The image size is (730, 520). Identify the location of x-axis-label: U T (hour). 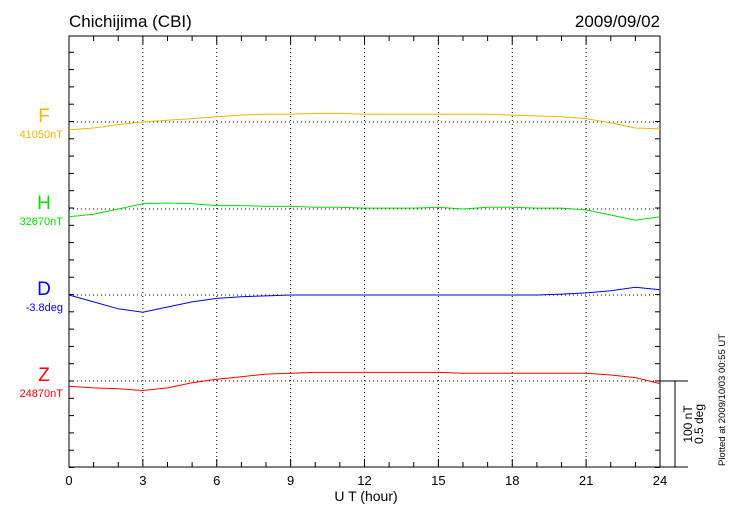
(365, 496).